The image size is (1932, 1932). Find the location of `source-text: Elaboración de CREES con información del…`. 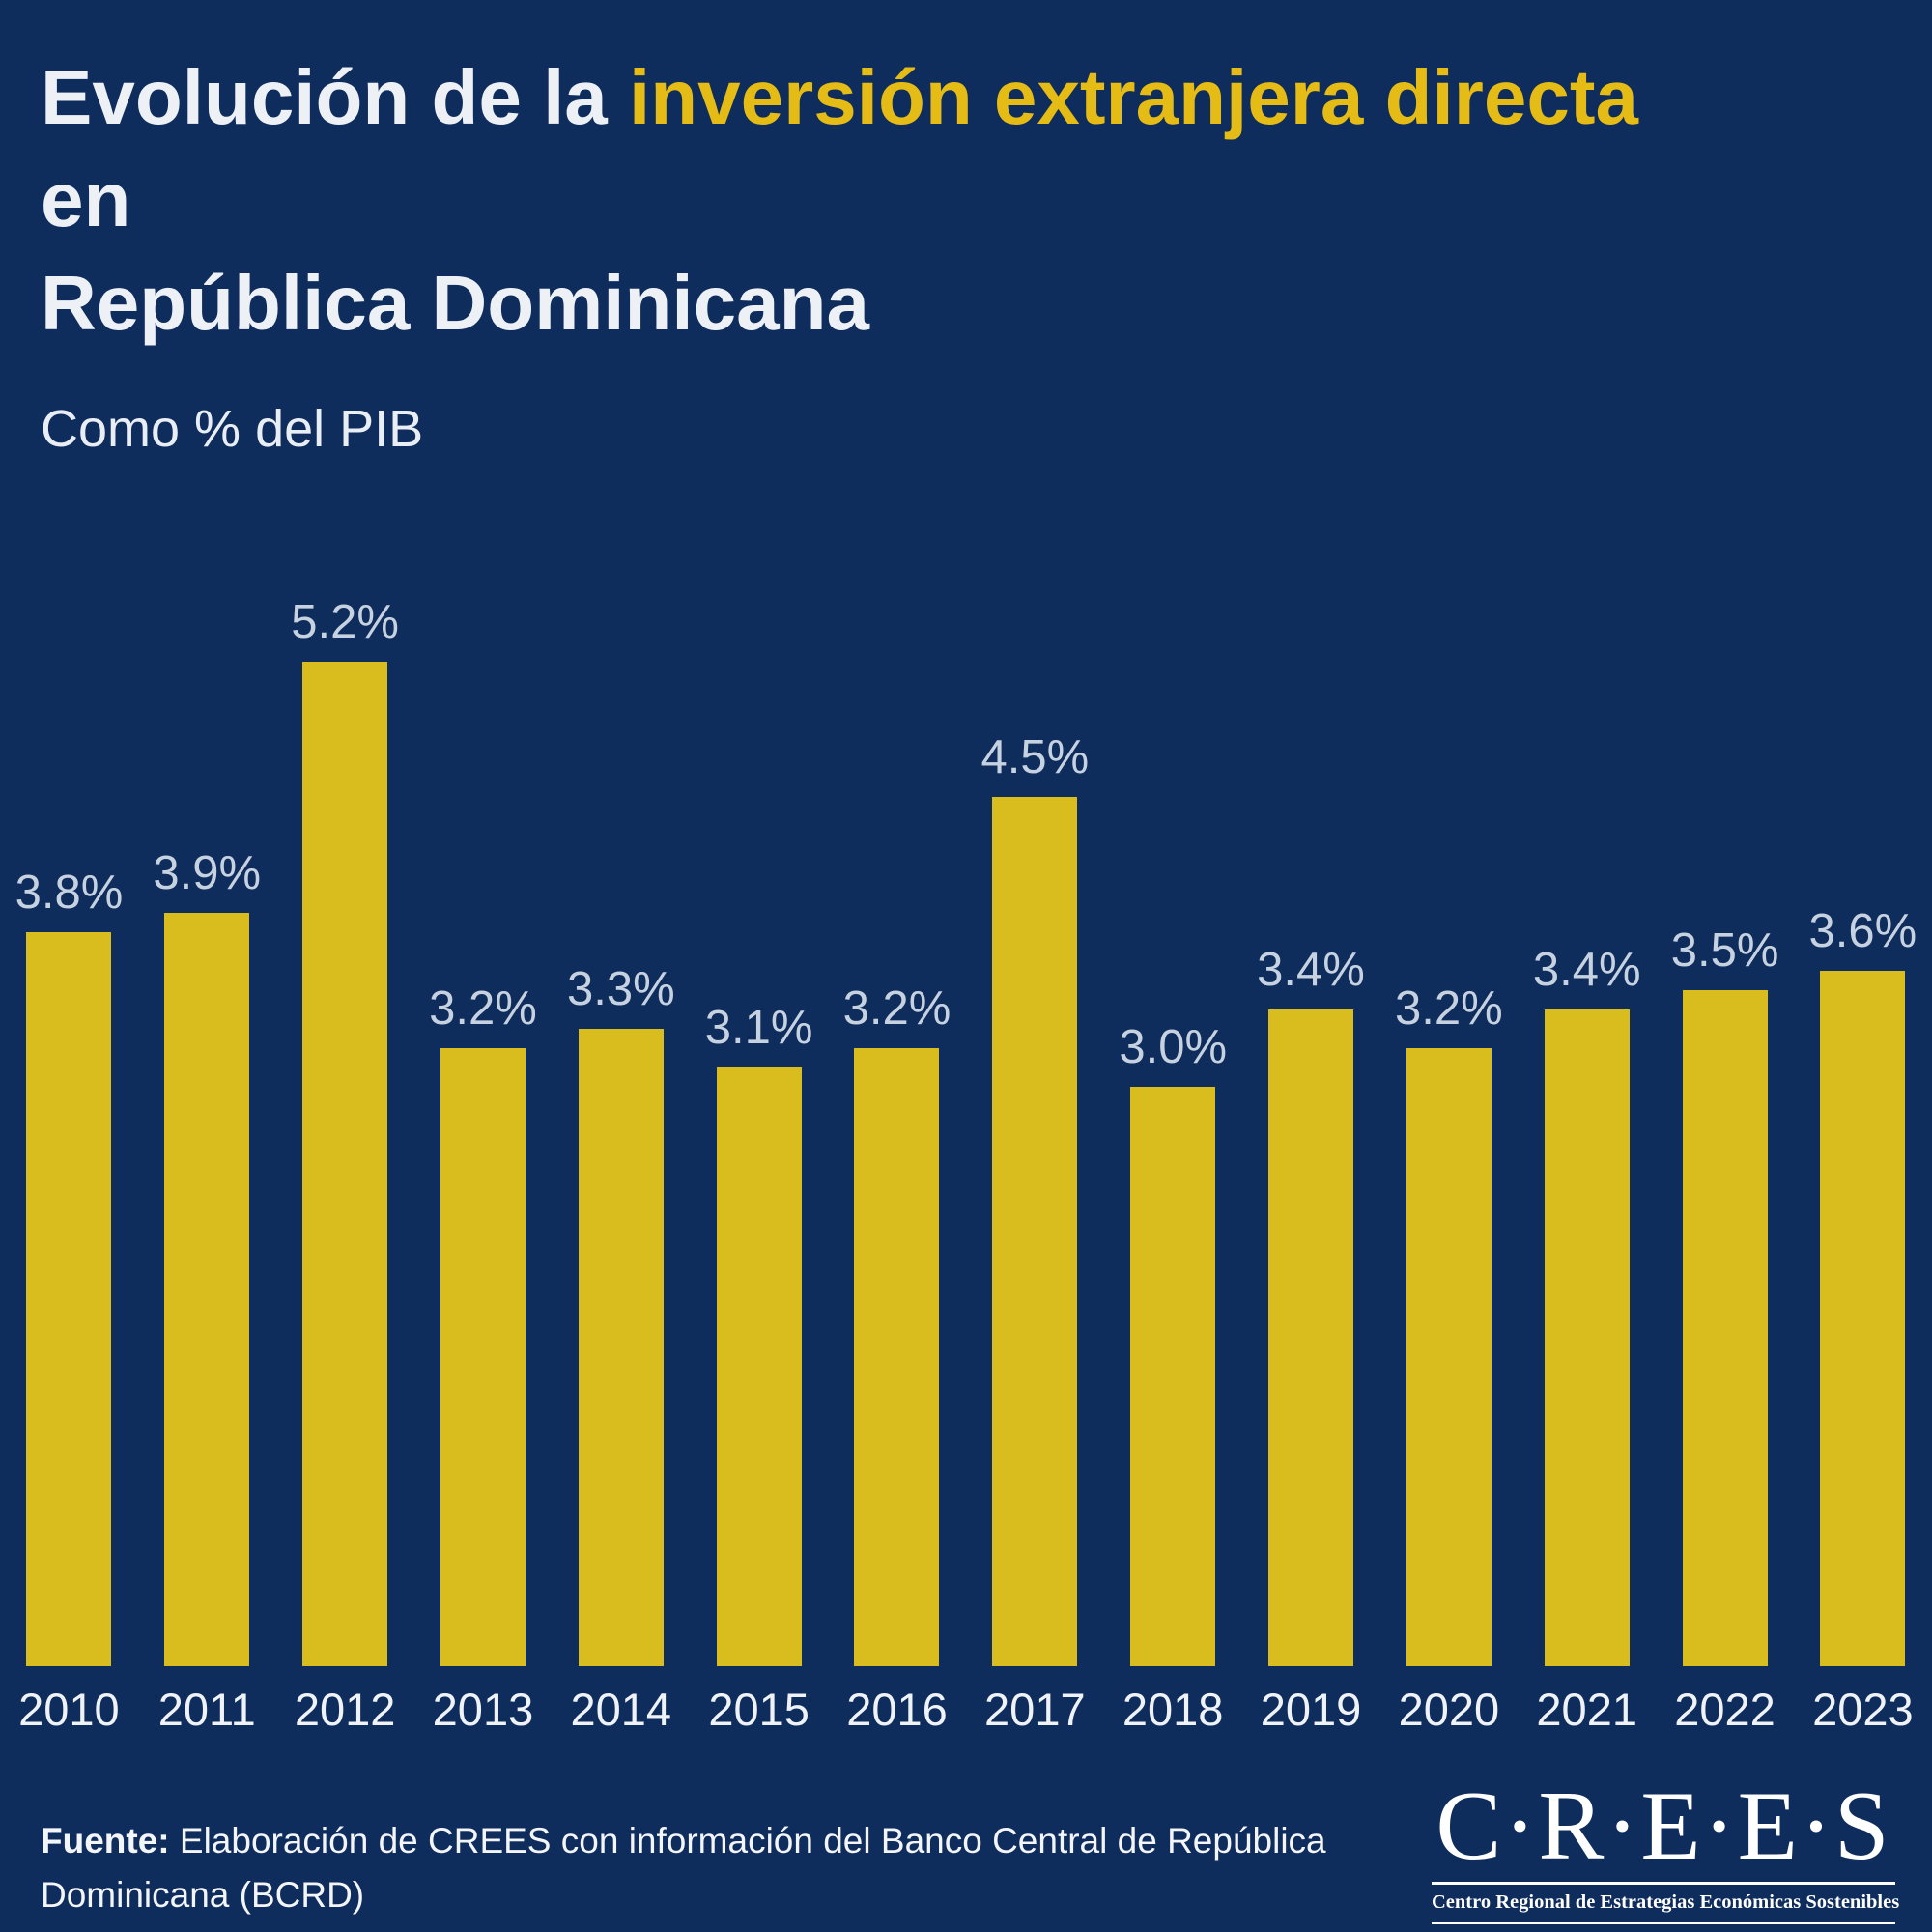

source-text: Elaboración de CREES con información del… is located at coordinates (683, 1868).